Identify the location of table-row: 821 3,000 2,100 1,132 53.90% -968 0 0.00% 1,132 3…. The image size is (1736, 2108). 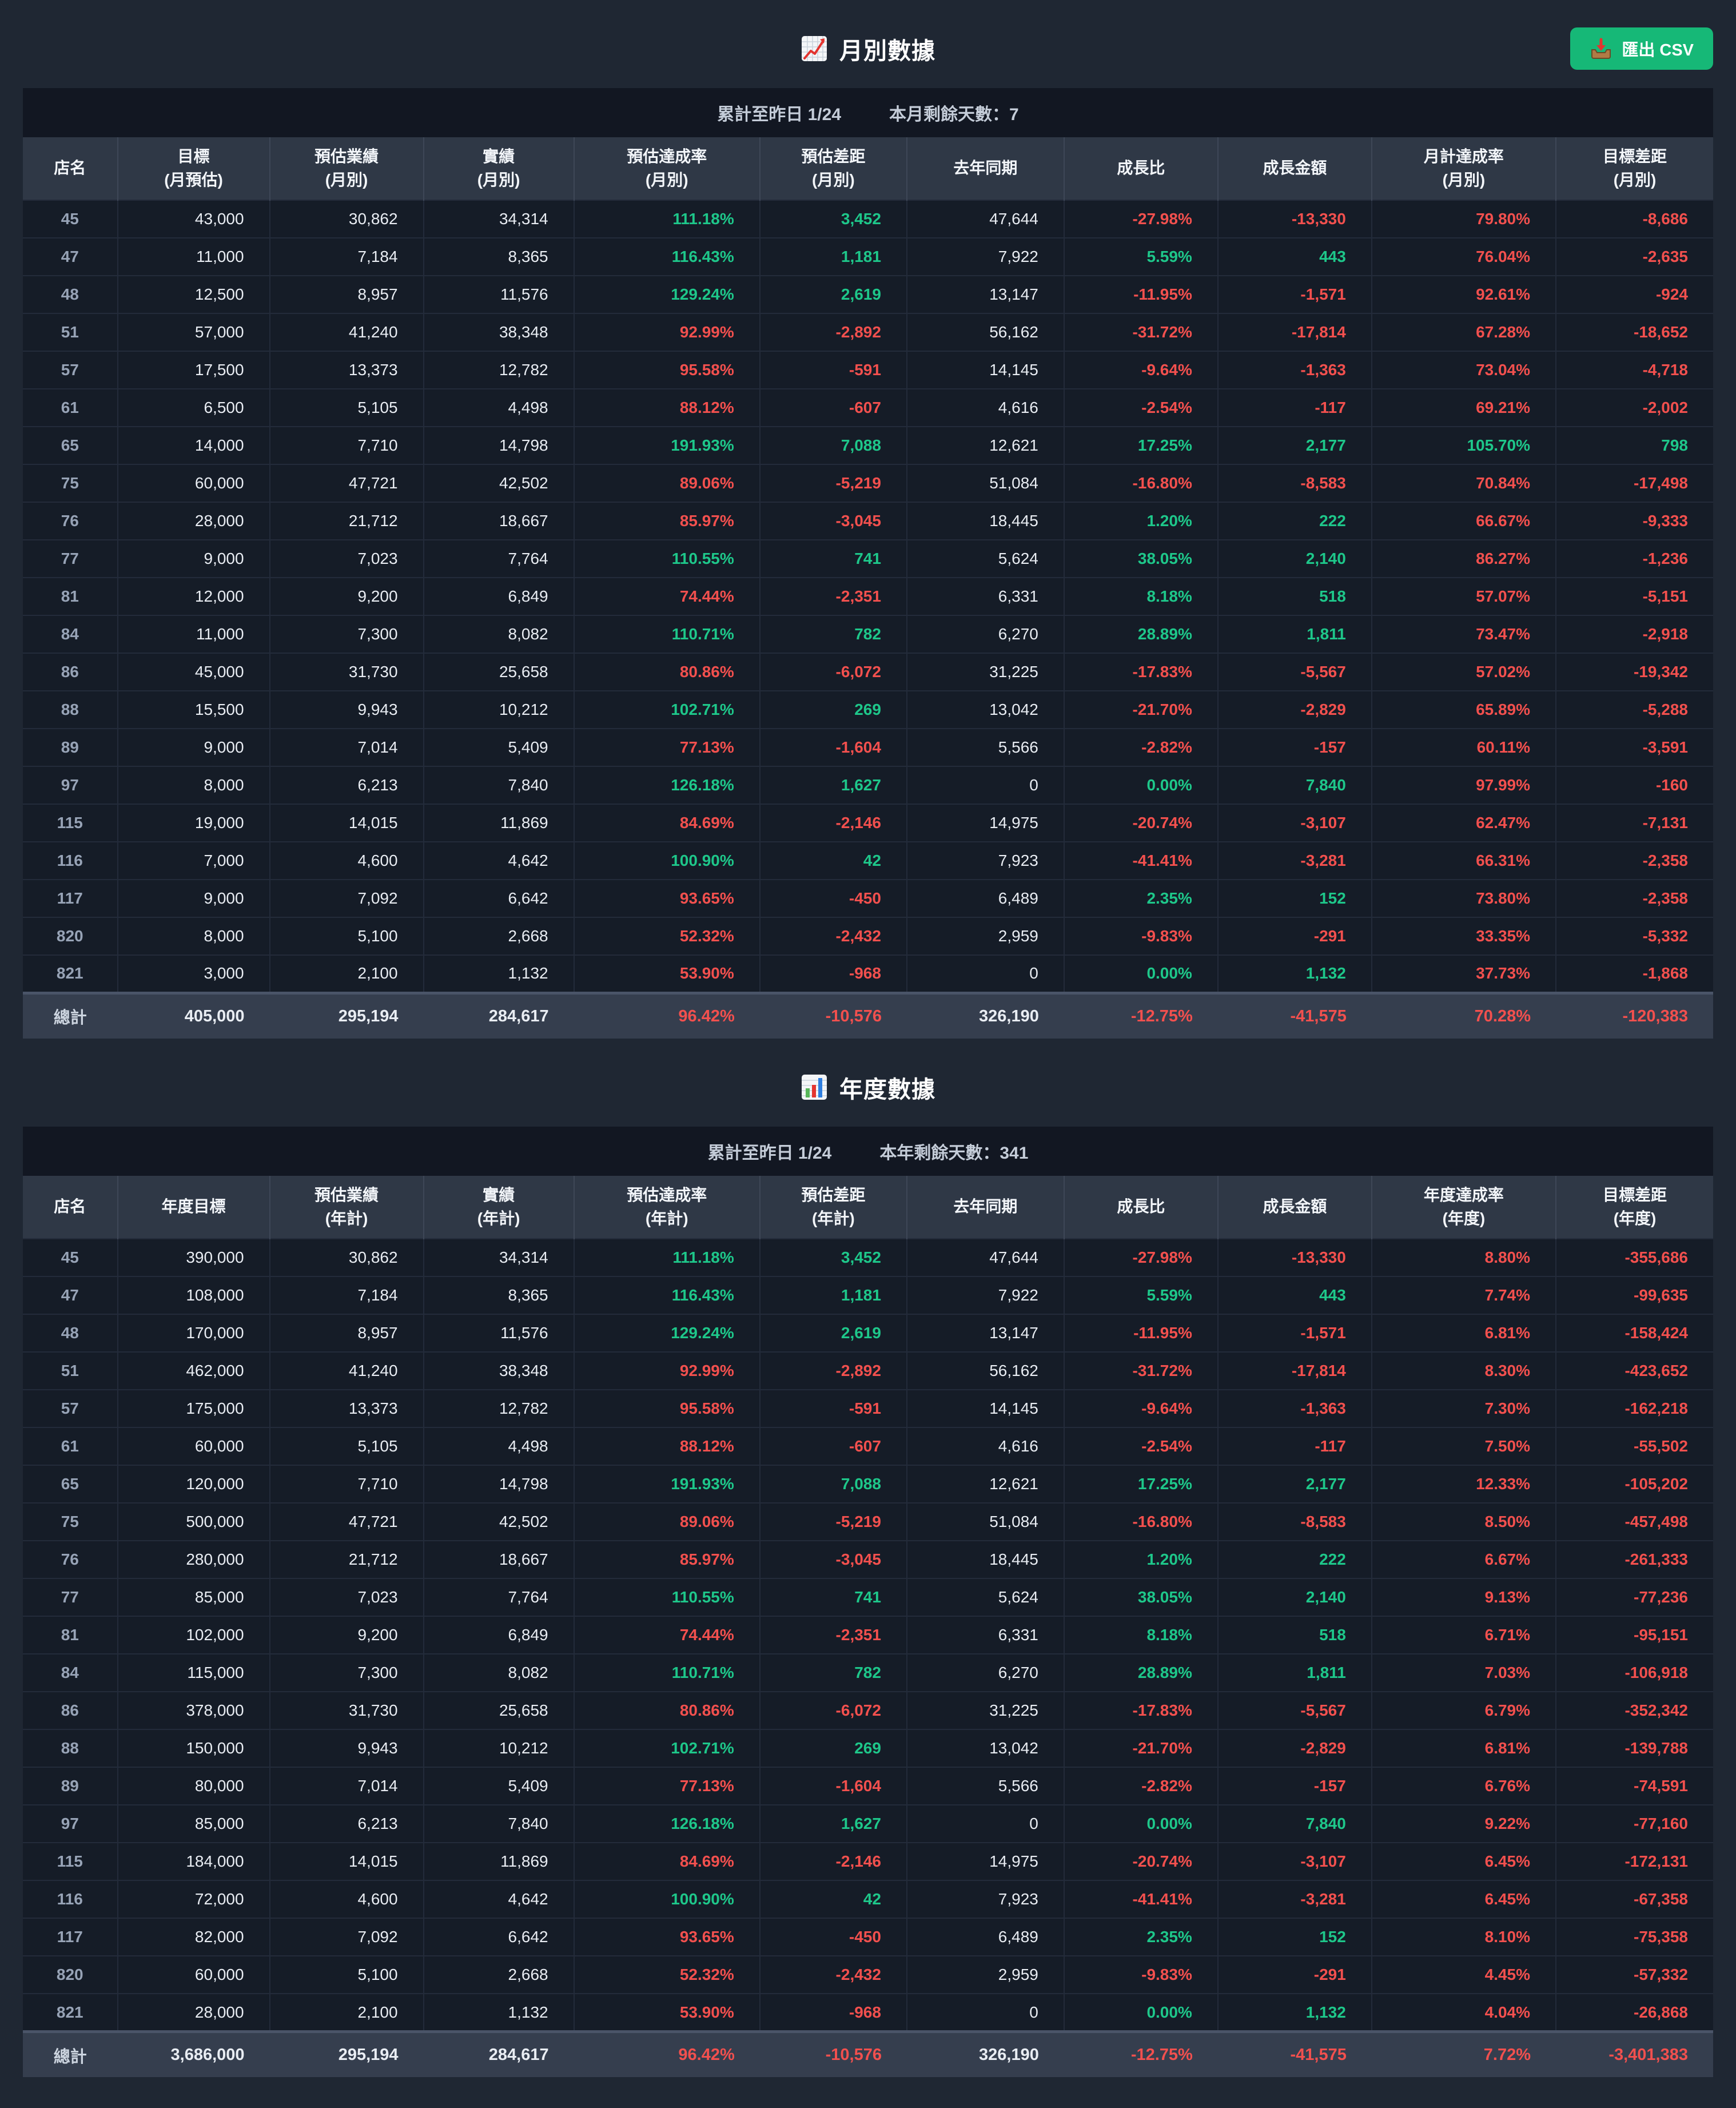
(868, 973).